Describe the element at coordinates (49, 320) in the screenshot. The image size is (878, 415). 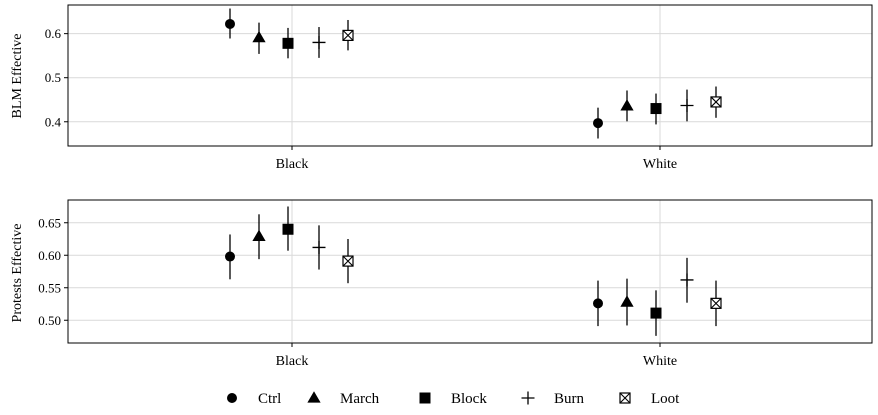
I see `y-tick-label: 0.50` at that location.